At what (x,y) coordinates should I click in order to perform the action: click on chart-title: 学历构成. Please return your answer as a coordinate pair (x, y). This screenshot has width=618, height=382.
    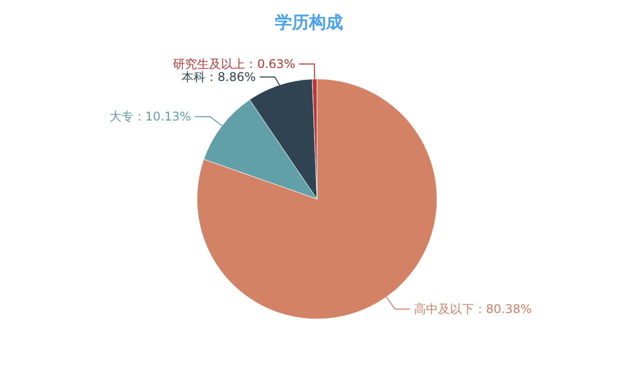
    Looking at the image, I should click on (309, 23).